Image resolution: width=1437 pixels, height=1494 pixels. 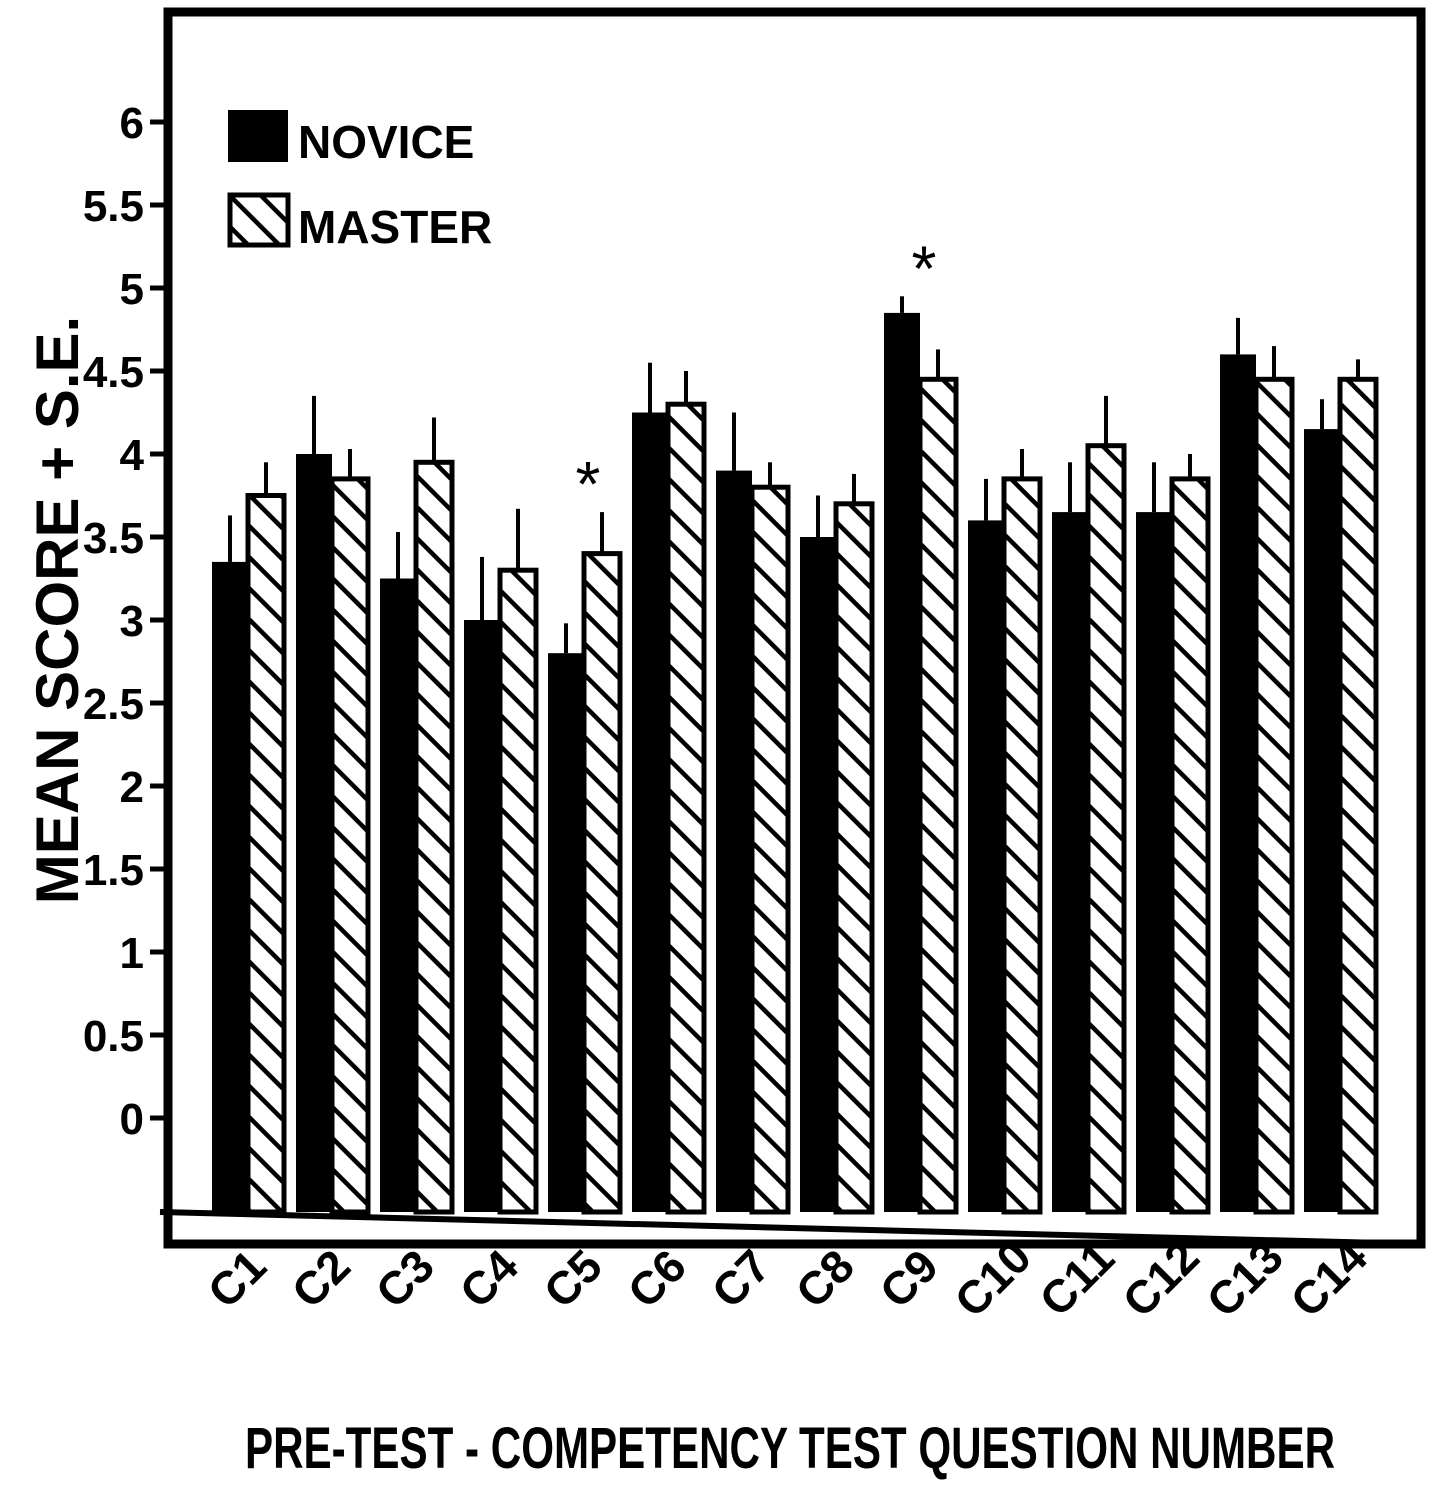 What do you see at coordinates (518, 891) in the screenshot?
I see `bar-master-c4` at bounding box center [518, 891].